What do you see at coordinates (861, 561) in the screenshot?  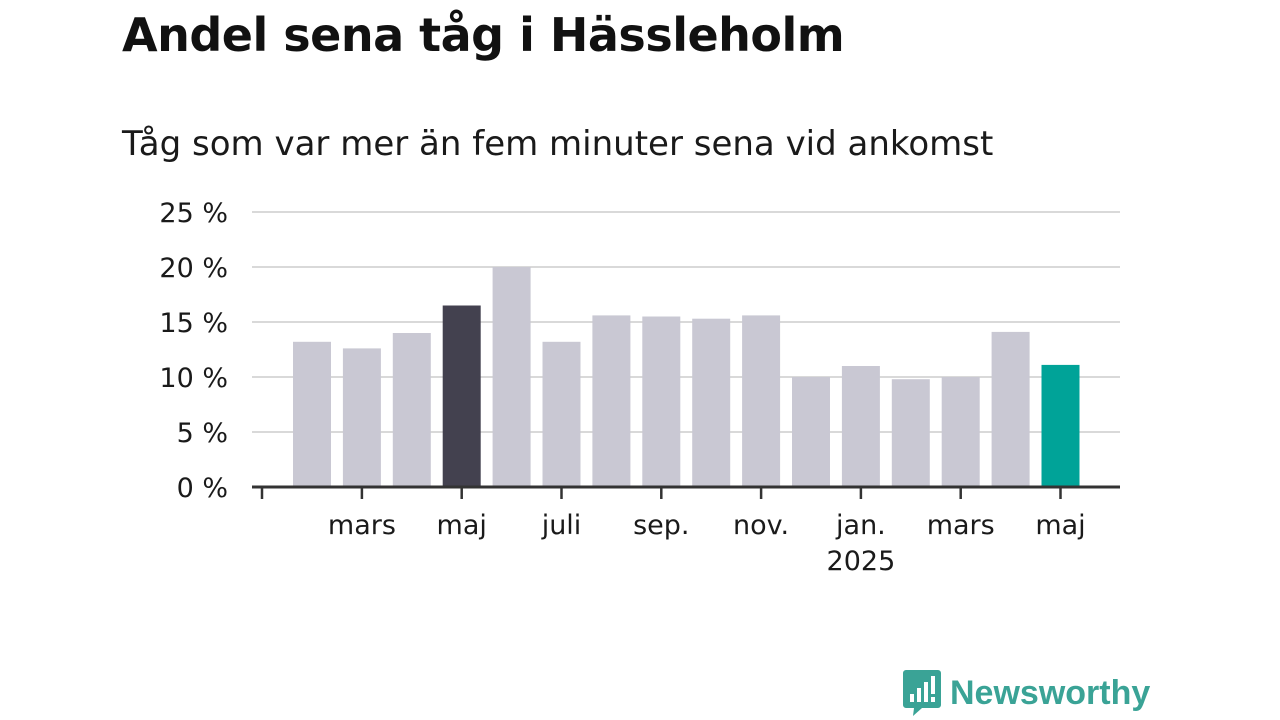 I see `x-tick-sublabel: 2025` at bounding box center [861, 561].